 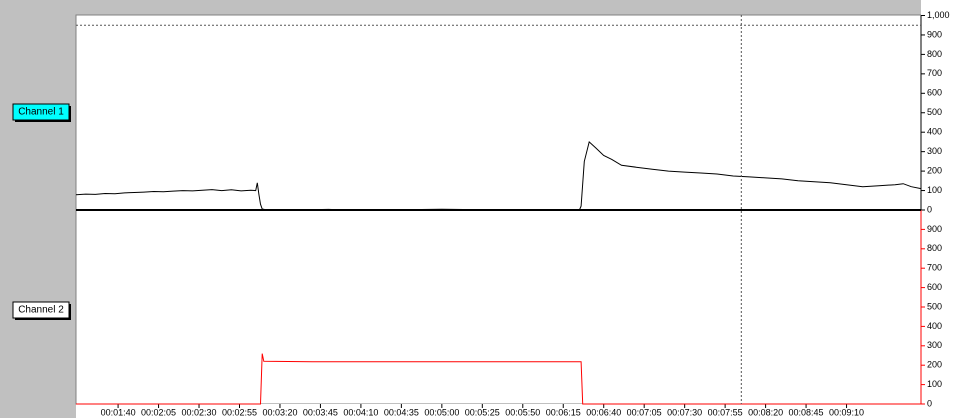 What do you see at coordinates (522, 412) in the screenshot?
I see `x-tick-label: 00:05:50` at bounding box center [522, 412].